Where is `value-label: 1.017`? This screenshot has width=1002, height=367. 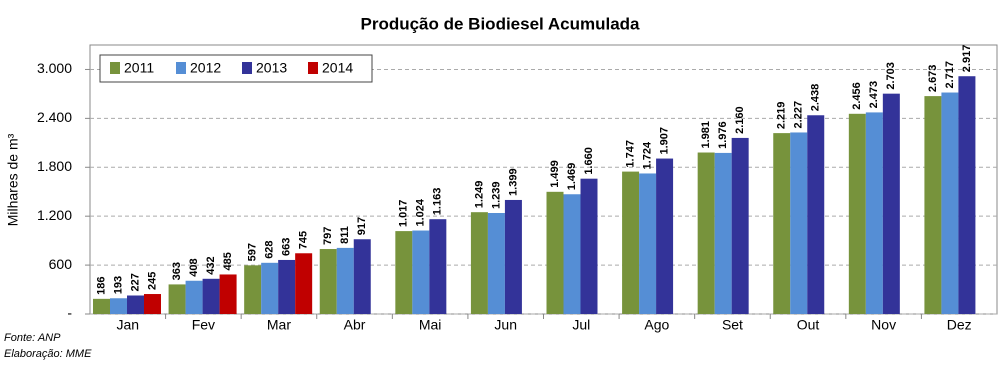
value-label: 1.017 is located at coordinates (404, 214).